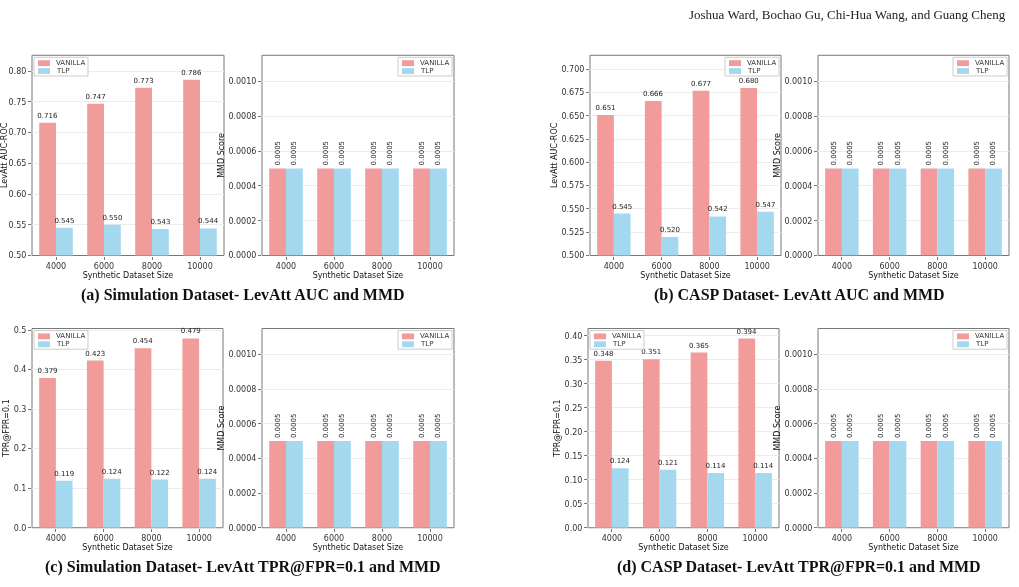 This screenshot has width=1019, height=587. I want to click on y-tick-label: 0.600, so click(573, 163).